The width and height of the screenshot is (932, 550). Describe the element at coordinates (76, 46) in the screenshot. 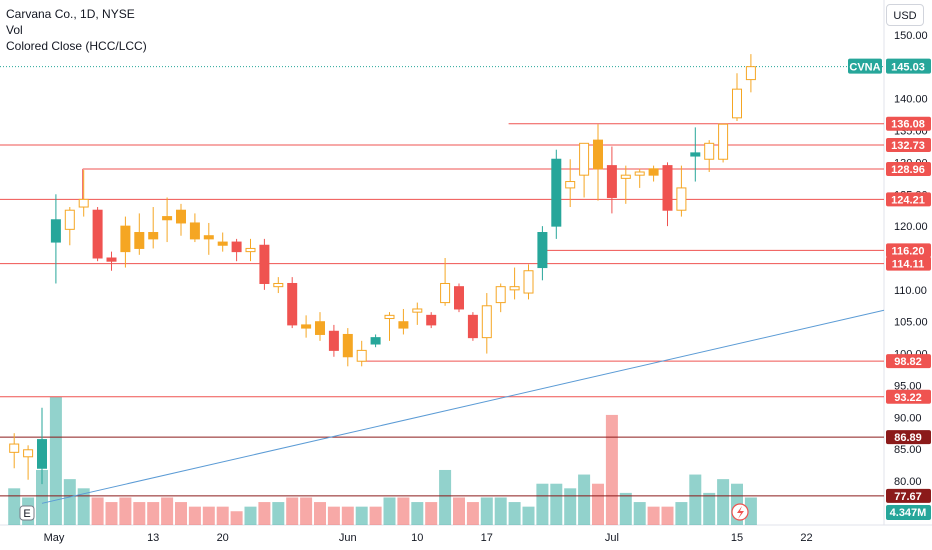

I see `legend-indicator: Colored Close (HCC/LCC)` at that location.